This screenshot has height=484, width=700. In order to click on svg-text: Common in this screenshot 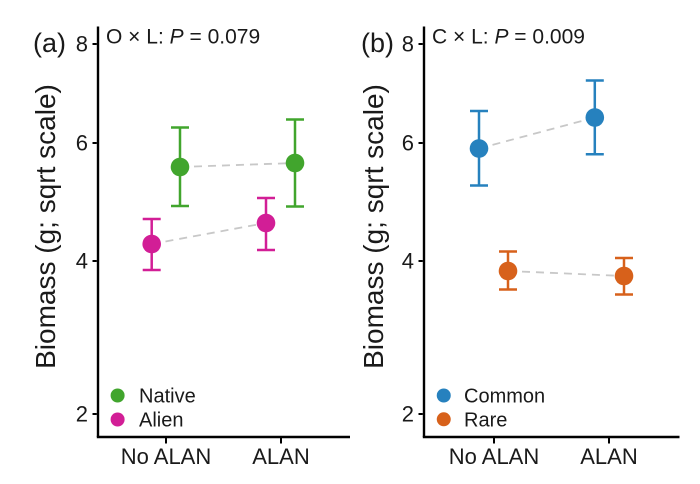, I will do `click(504, 397)`.